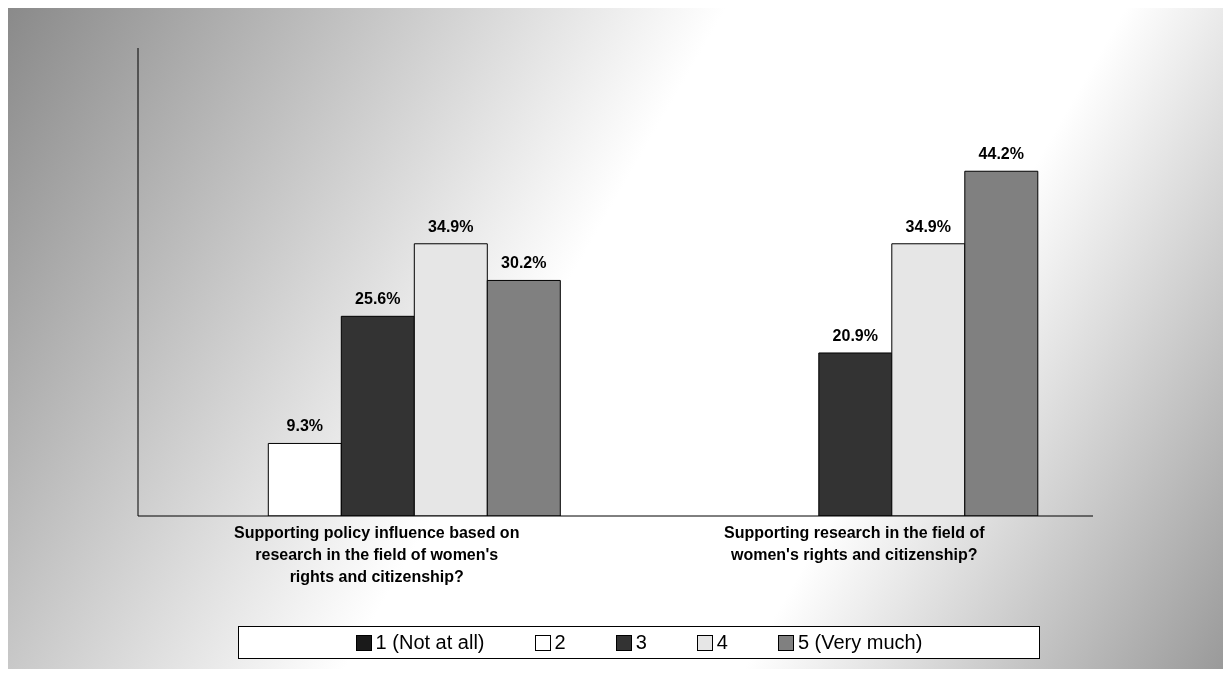  What do you see at coordinates (855, 543) in the screenshot?
I see `x-tick-label: Supporting research in the field of women's rights and citizenship?` at bounding box center [855, 543].